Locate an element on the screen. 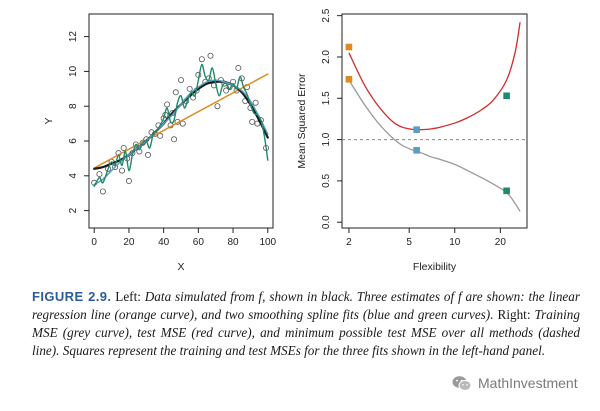 This screenshot has height=411, width=600. left-y-tick-label: 8 is located at coordinates (73, 106).